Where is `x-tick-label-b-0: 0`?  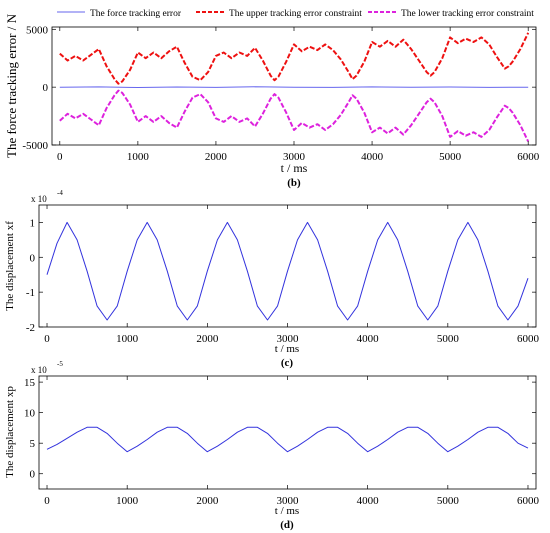 x-tick-label-b-0: 0 is located at coordinates (60, 157).